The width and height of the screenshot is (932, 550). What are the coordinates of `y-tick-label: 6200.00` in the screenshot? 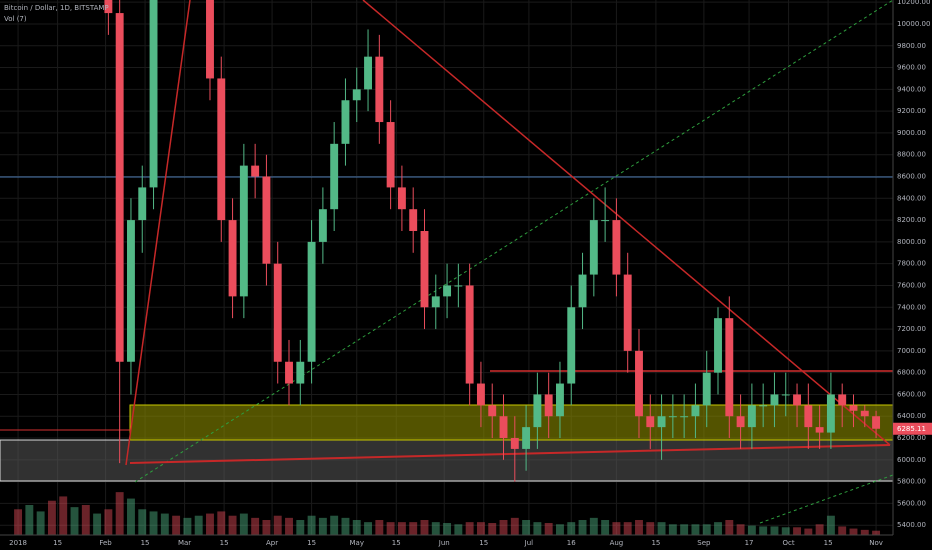 It's located at (911, 438).